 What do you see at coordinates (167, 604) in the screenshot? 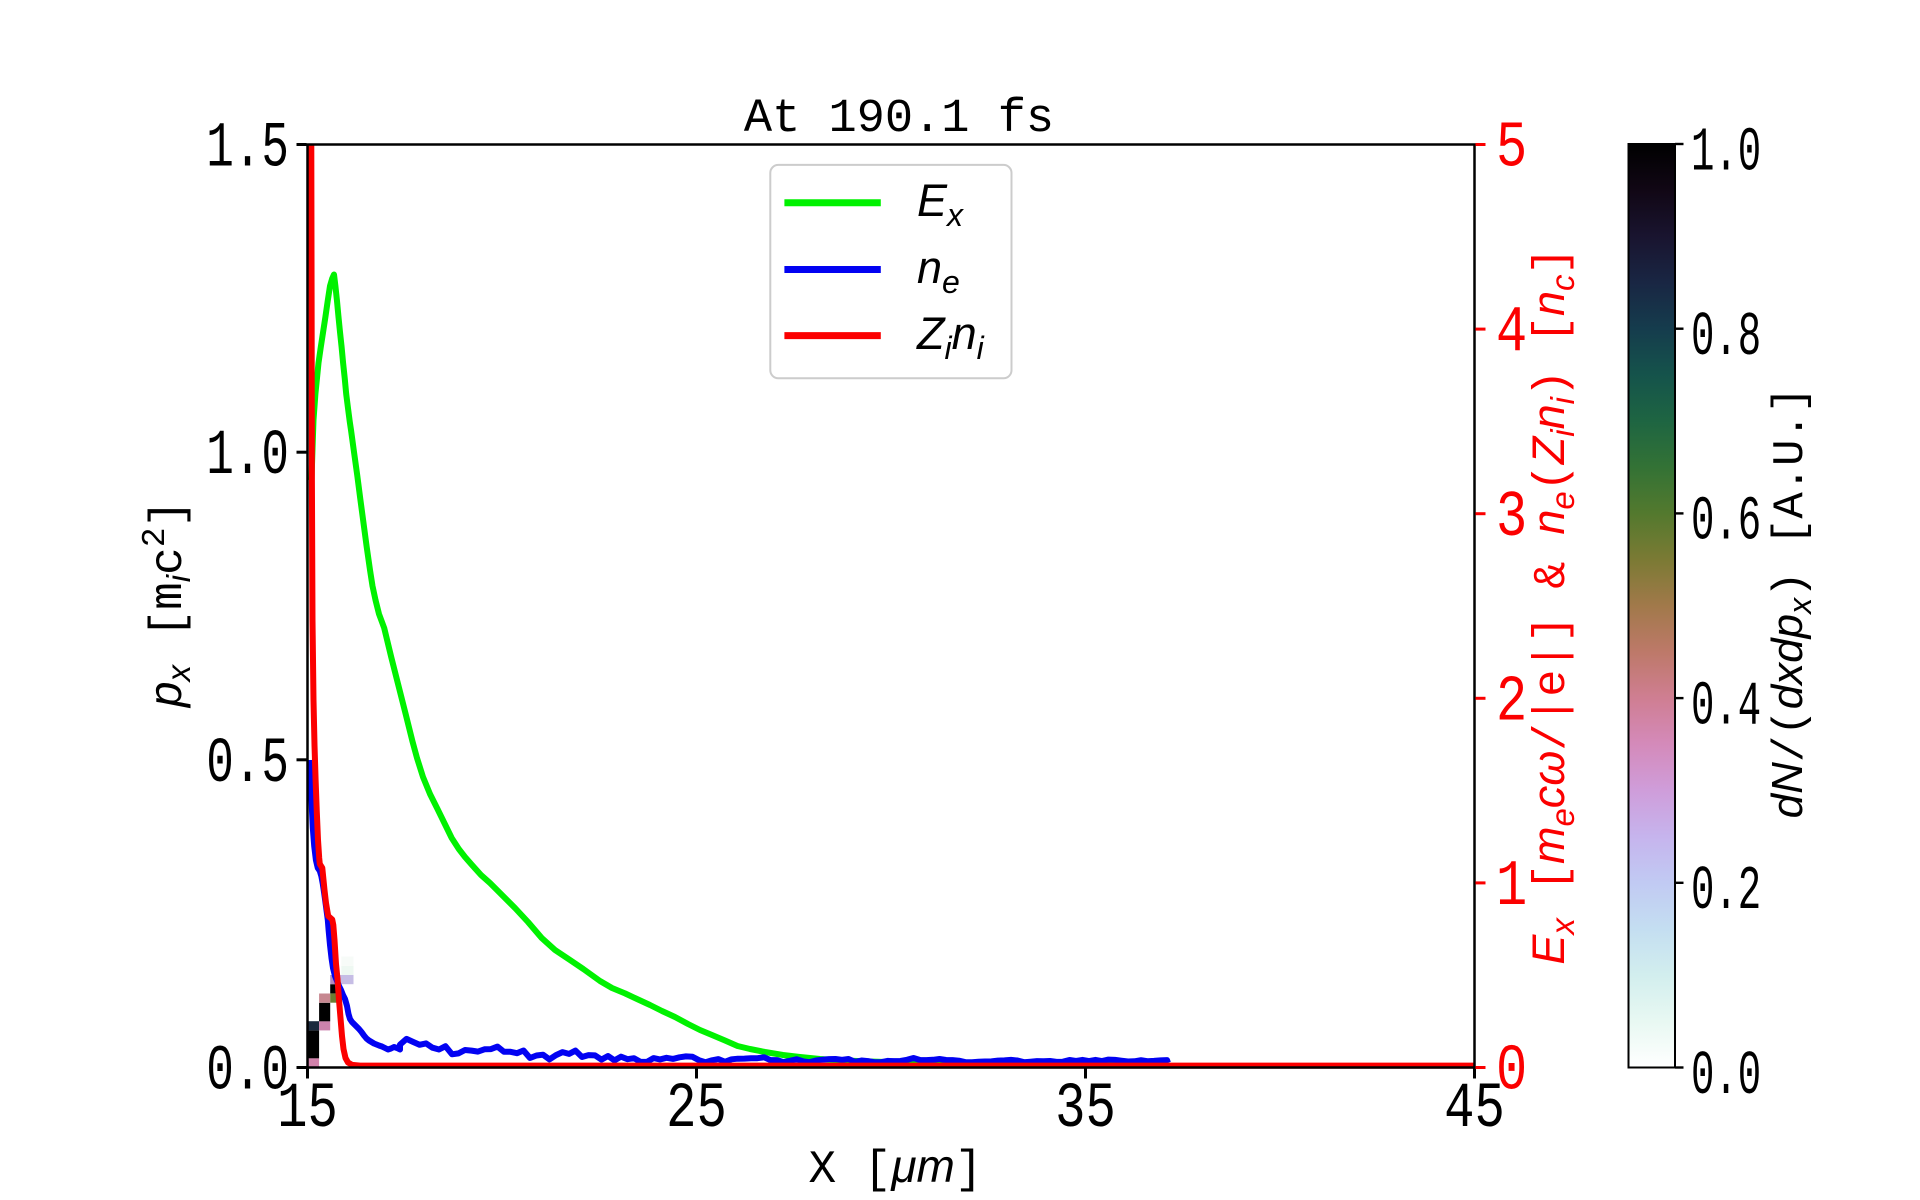
I see `svg-text: px [mic2]` at bounding box center [167, 604].